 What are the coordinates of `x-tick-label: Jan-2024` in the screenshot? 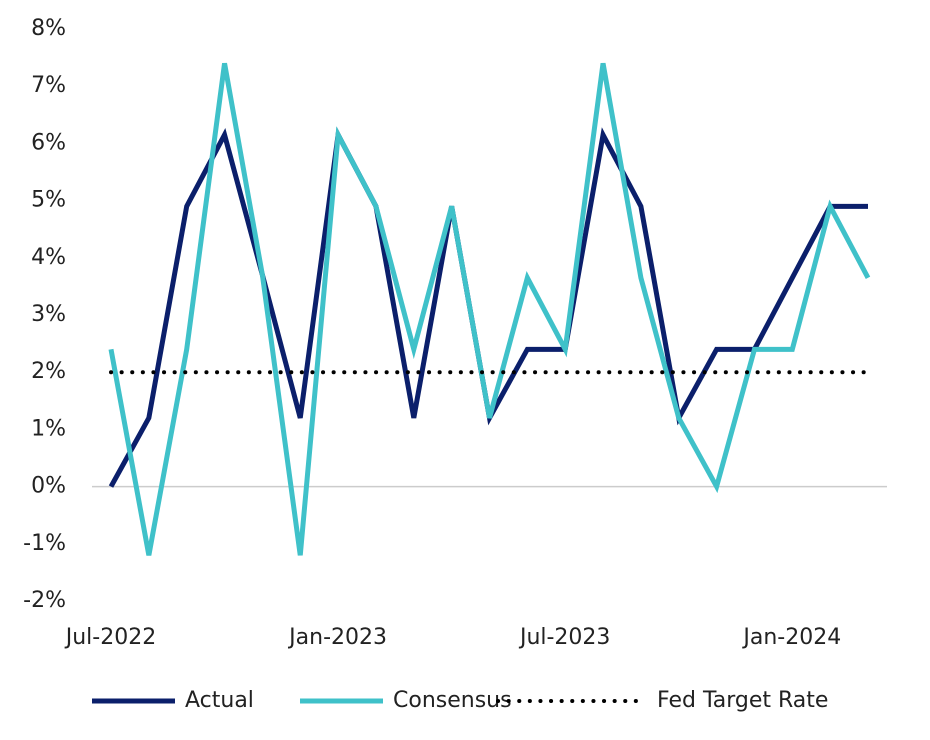 It's located at (791, 637).